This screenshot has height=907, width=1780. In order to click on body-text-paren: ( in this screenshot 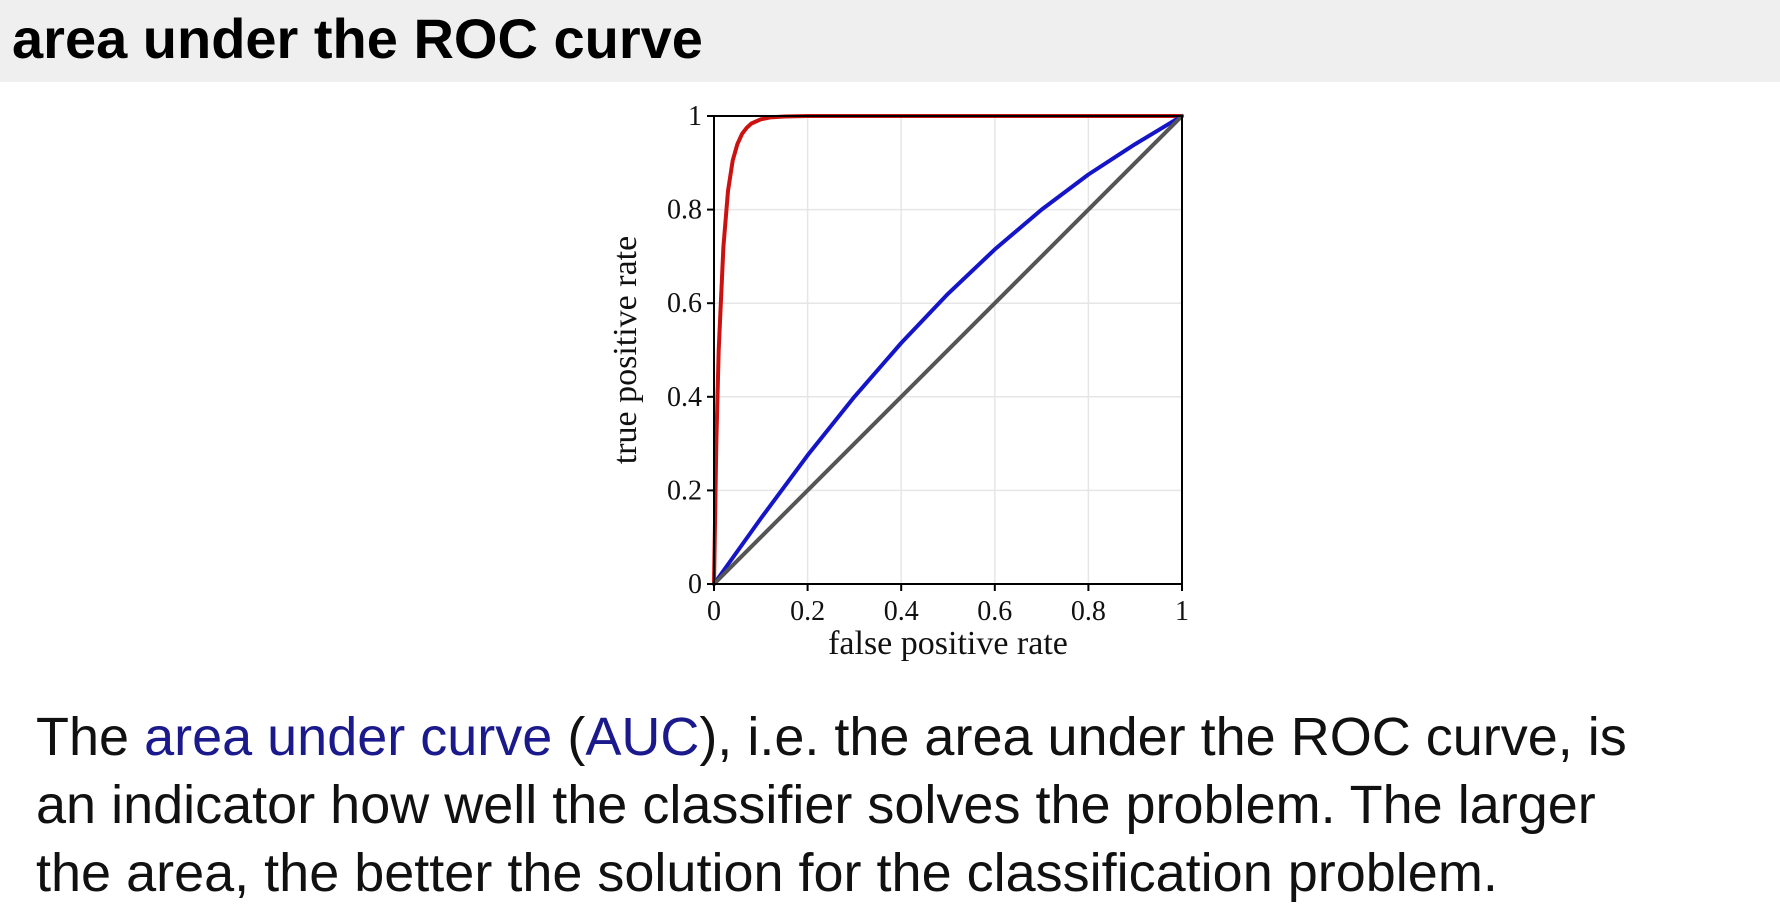, I will do `click(569, 737)`.